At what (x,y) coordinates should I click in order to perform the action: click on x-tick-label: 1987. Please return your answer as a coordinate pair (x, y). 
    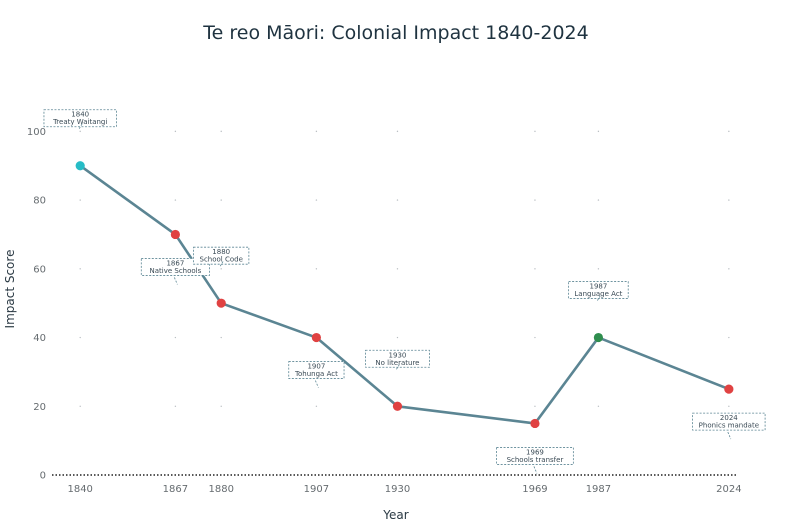
    Looking at the image, I should click on (598, 489).